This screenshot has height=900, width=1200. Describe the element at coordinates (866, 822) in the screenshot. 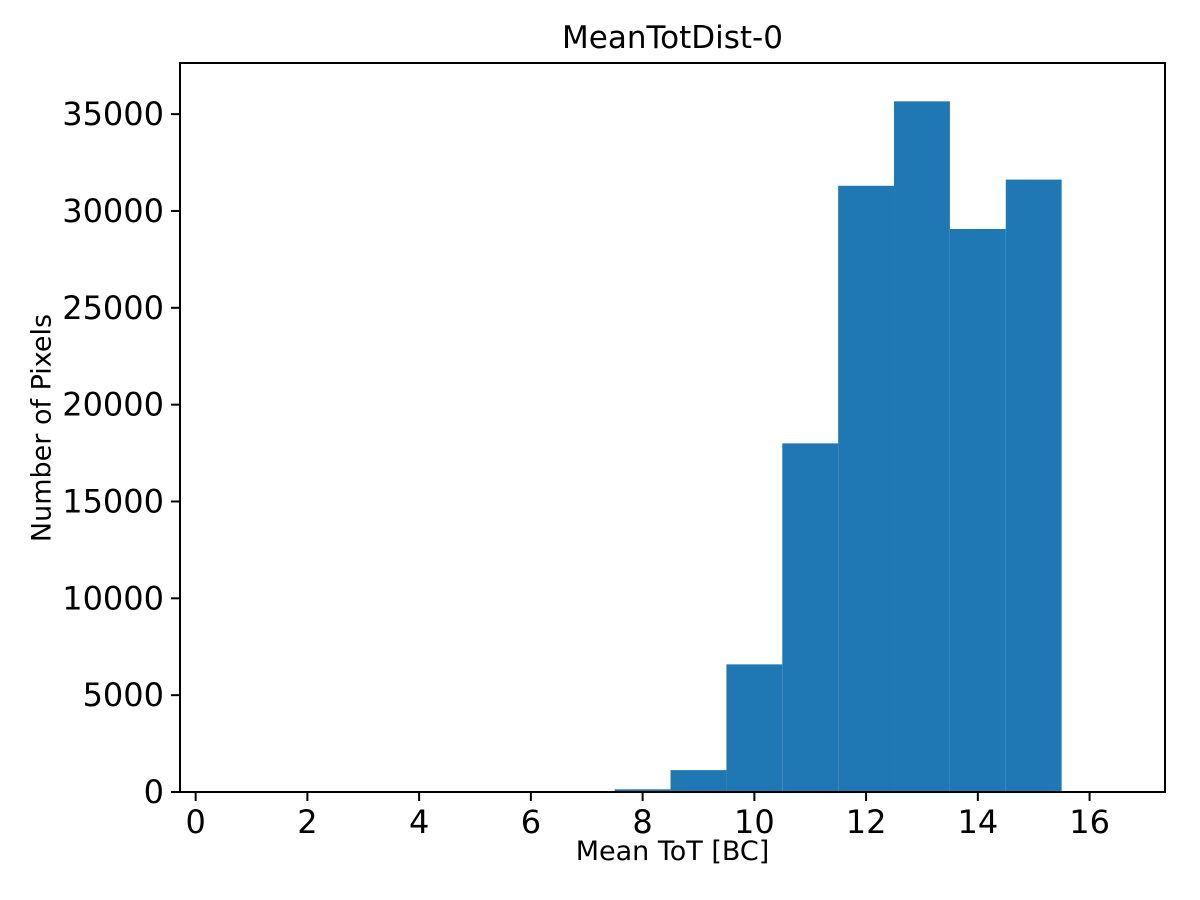

I see `x-tick-label: 12` at that location.